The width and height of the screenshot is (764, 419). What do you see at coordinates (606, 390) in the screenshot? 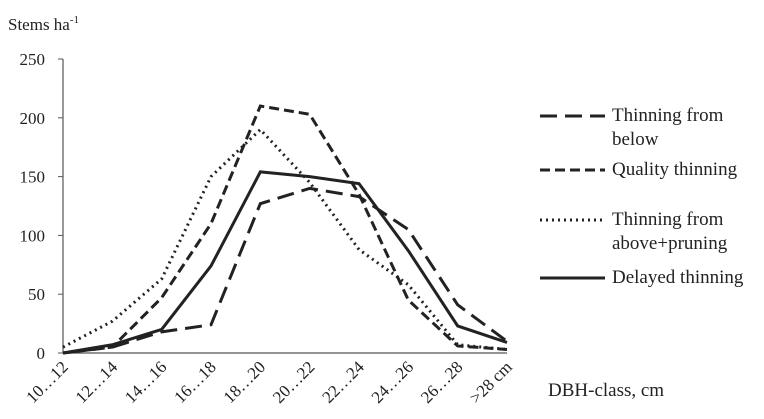
I see `x-axis-label: DBH-class, cm` at bounding box center [606, 390].